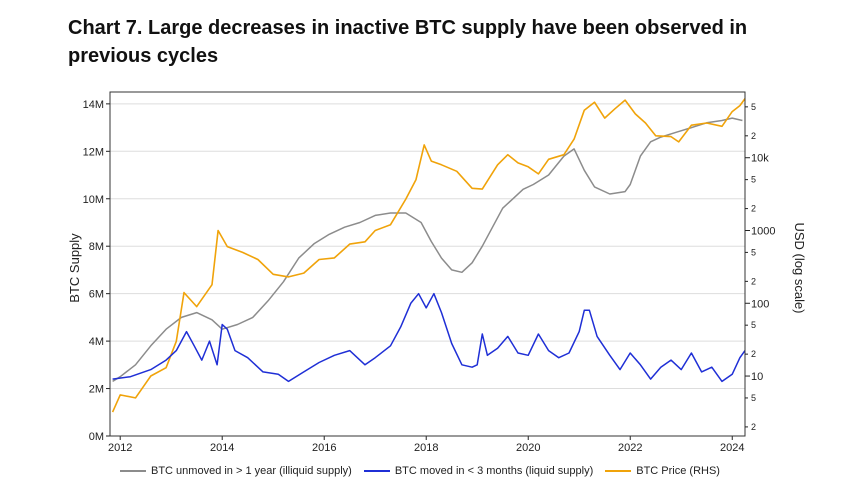 This screenshot has width=844, height=493. I want to click on y2-tick-label-1000: 1000, so click(763, 231).